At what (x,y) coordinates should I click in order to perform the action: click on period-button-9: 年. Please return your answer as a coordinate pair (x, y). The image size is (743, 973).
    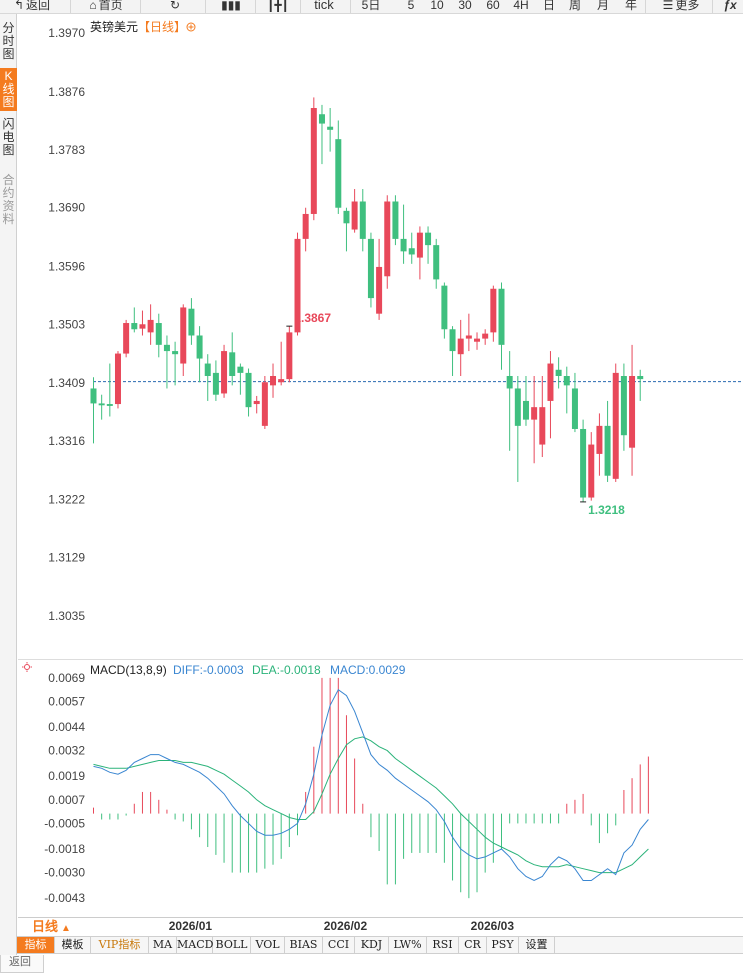
    Looking at the image, I should click on (630, 6).